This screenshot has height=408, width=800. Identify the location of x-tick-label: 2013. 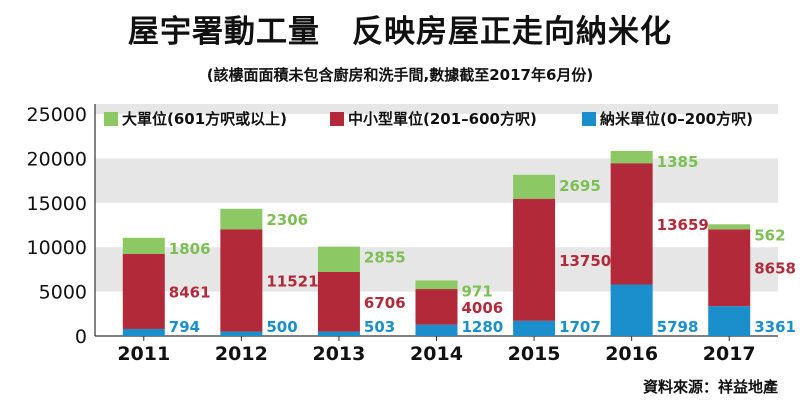
(338, 354).